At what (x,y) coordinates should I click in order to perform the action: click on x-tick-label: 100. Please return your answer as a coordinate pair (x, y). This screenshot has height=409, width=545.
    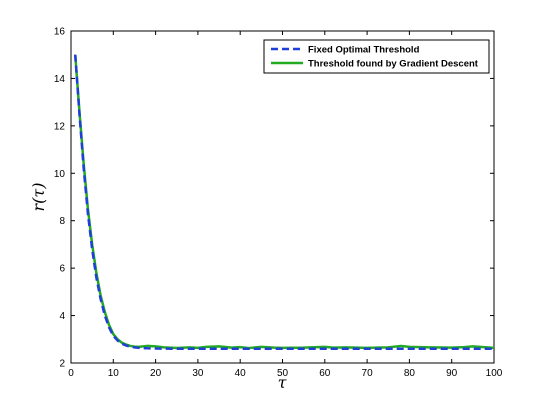
    Looking at the image, I should click on (494, 373).